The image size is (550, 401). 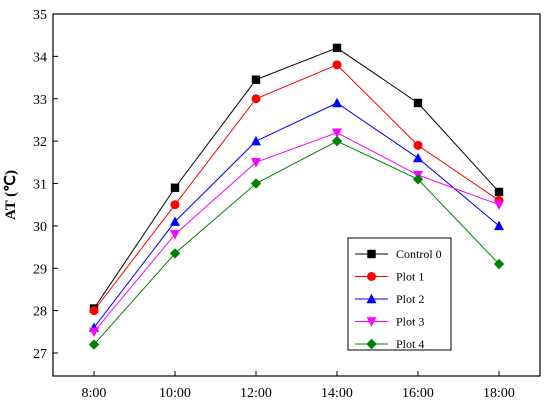 I want to click on legend-box, so click(x=399, y=294).